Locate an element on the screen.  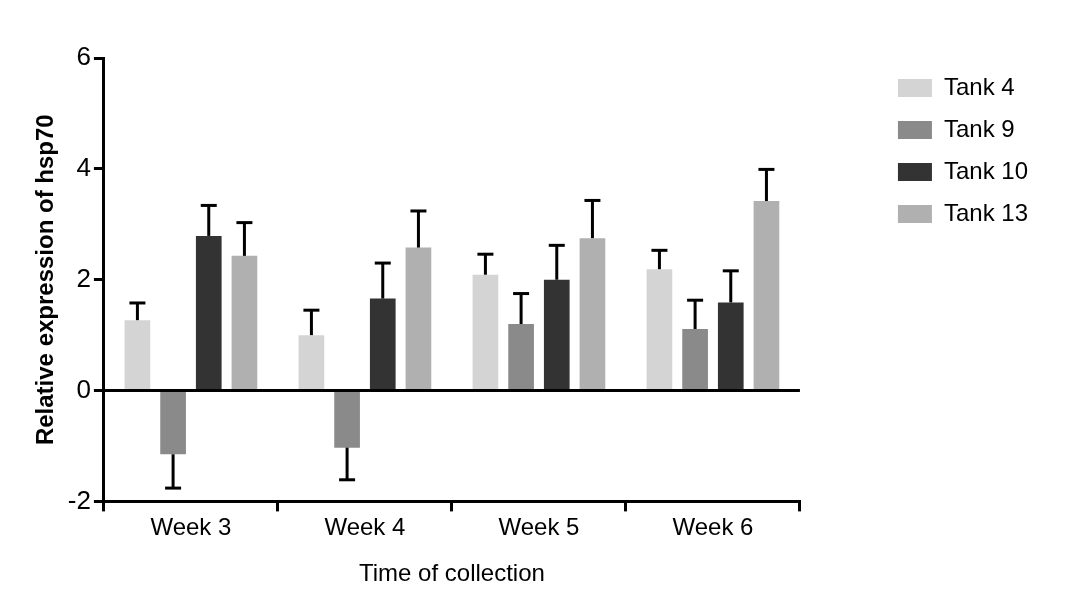
x-axis-title: Time of collection is located at coordinates (452, 573).